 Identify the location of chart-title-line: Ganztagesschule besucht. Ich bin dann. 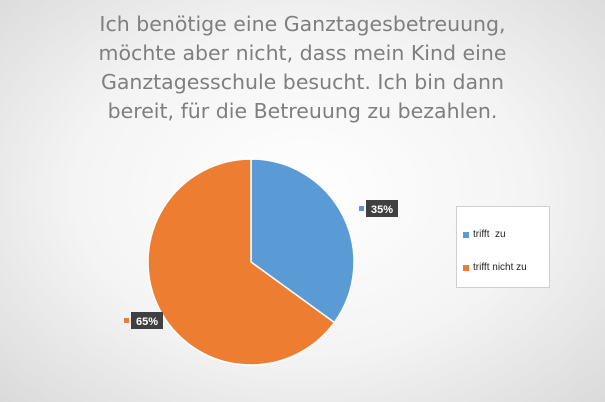
(302, 82).